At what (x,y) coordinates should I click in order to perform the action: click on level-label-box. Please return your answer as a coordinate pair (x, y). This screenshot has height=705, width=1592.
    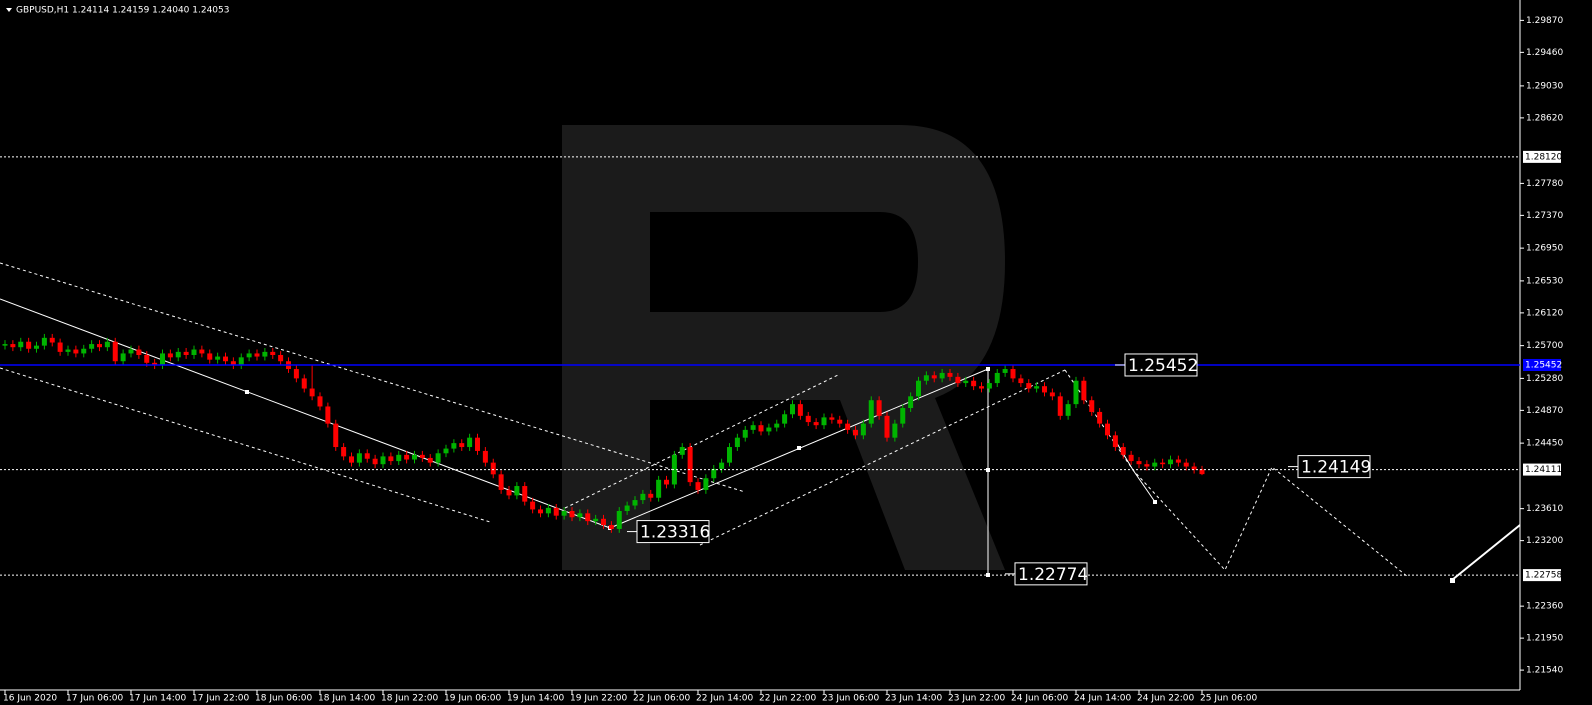
    Looking at the image, I should click on (1542, 156).